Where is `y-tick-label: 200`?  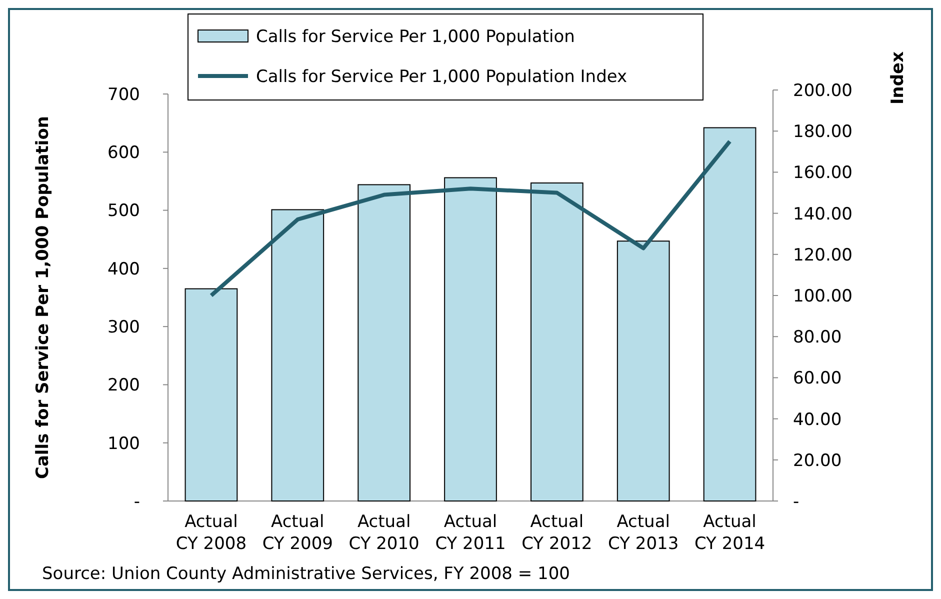 y-tick-label: 200 is located at coordinates (124, 386).